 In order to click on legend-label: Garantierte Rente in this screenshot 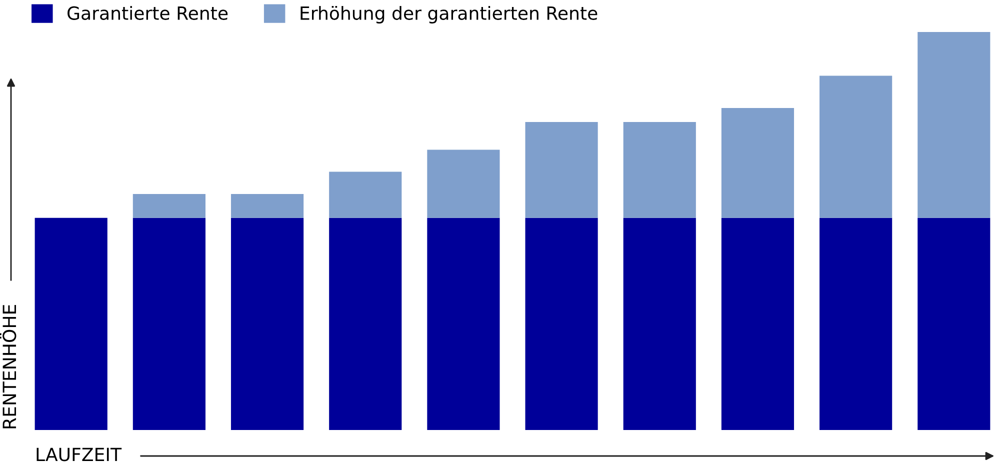, I will do `click(148, 13)`.